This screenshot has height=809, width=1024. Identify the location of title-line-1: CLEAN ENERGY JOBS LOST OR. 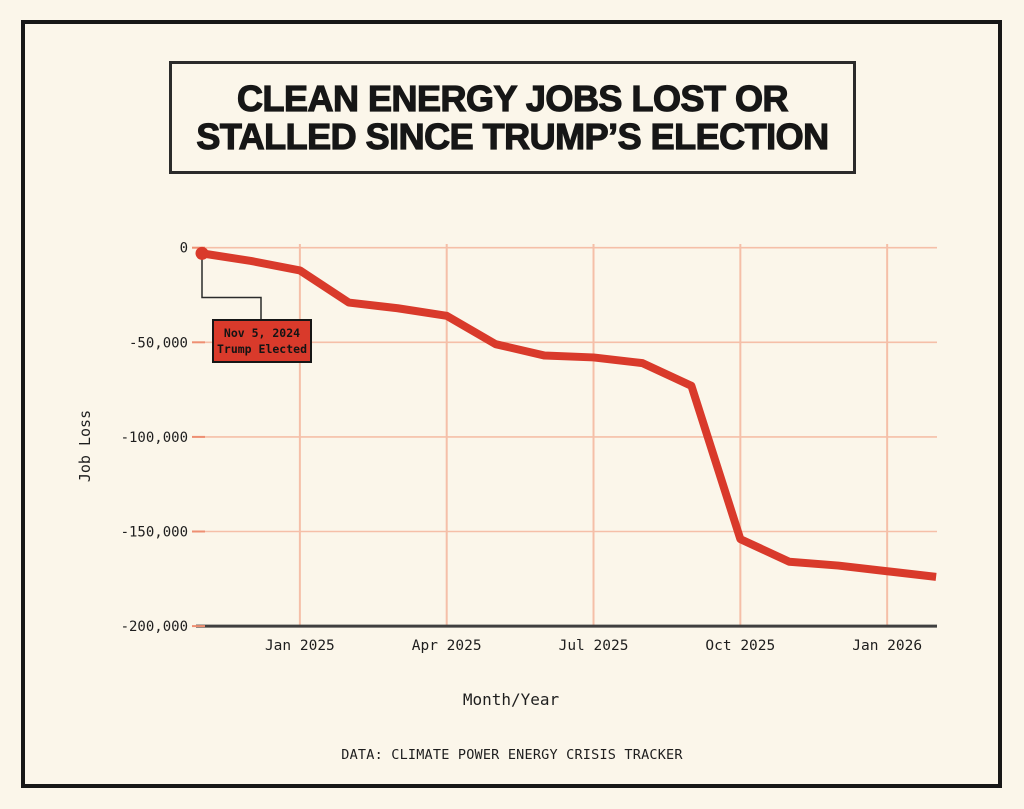
(512, 98).